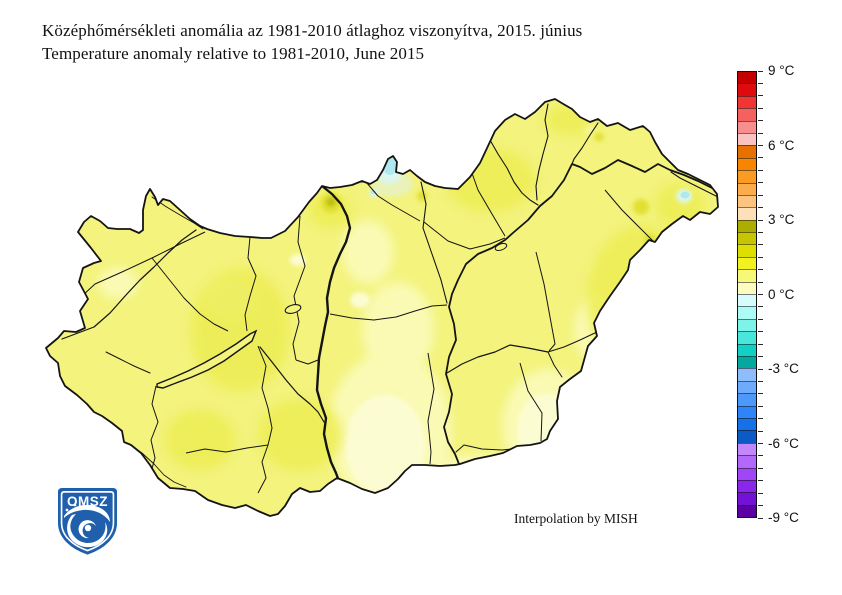 The width and height of the screenshot is (842, 595). Describe the element at coordinates (781, 145) in the screenshot. I see `colorbar-tick-label: 6 °C` at that location.